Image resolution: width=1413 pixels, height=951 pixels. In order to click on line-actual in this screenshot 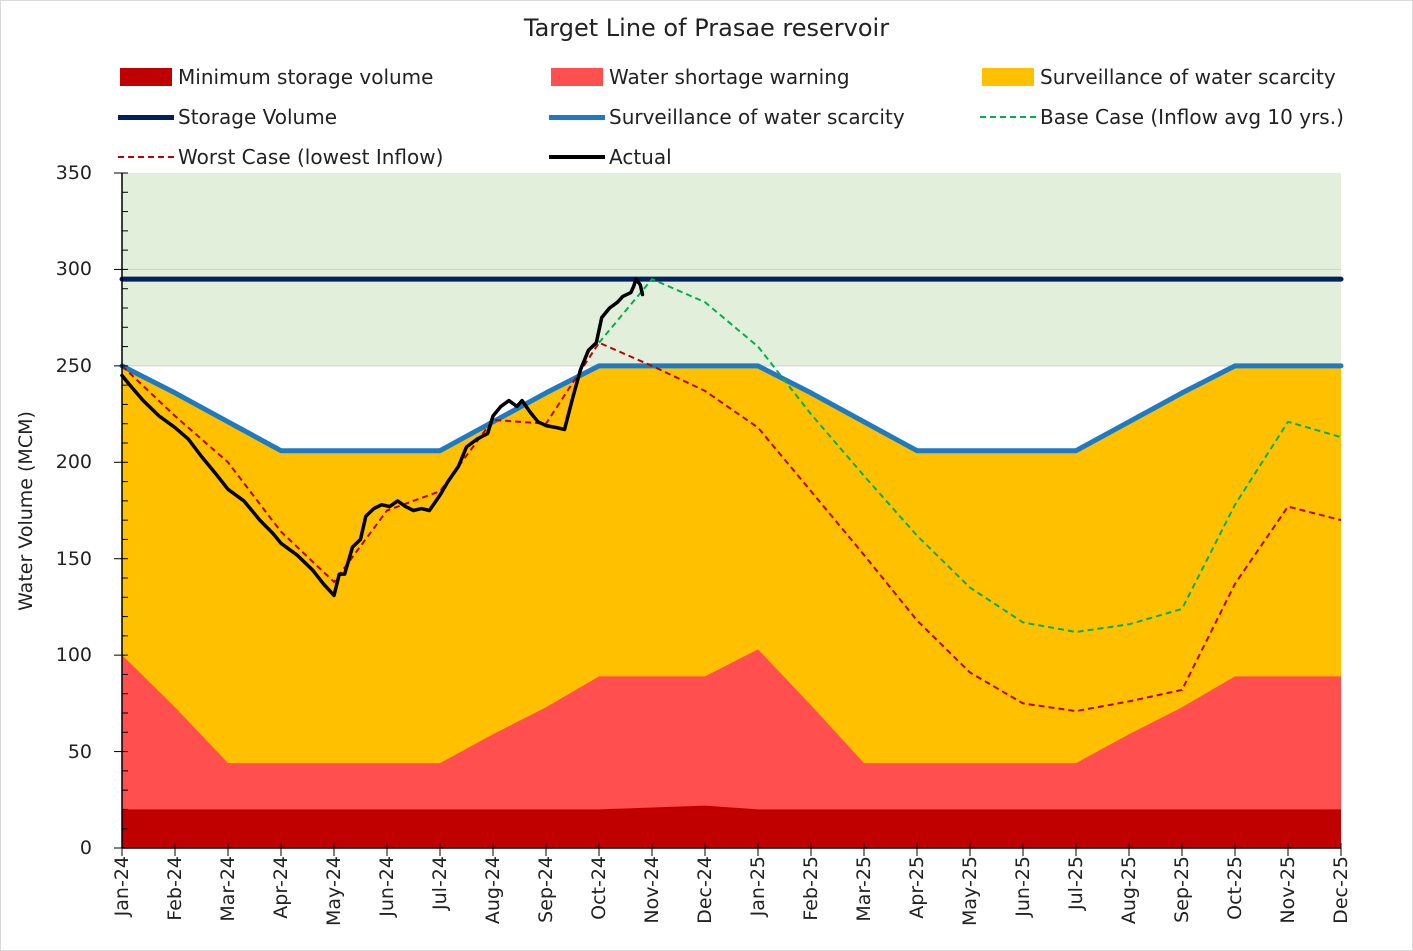, I will do `click(382, 437)`.